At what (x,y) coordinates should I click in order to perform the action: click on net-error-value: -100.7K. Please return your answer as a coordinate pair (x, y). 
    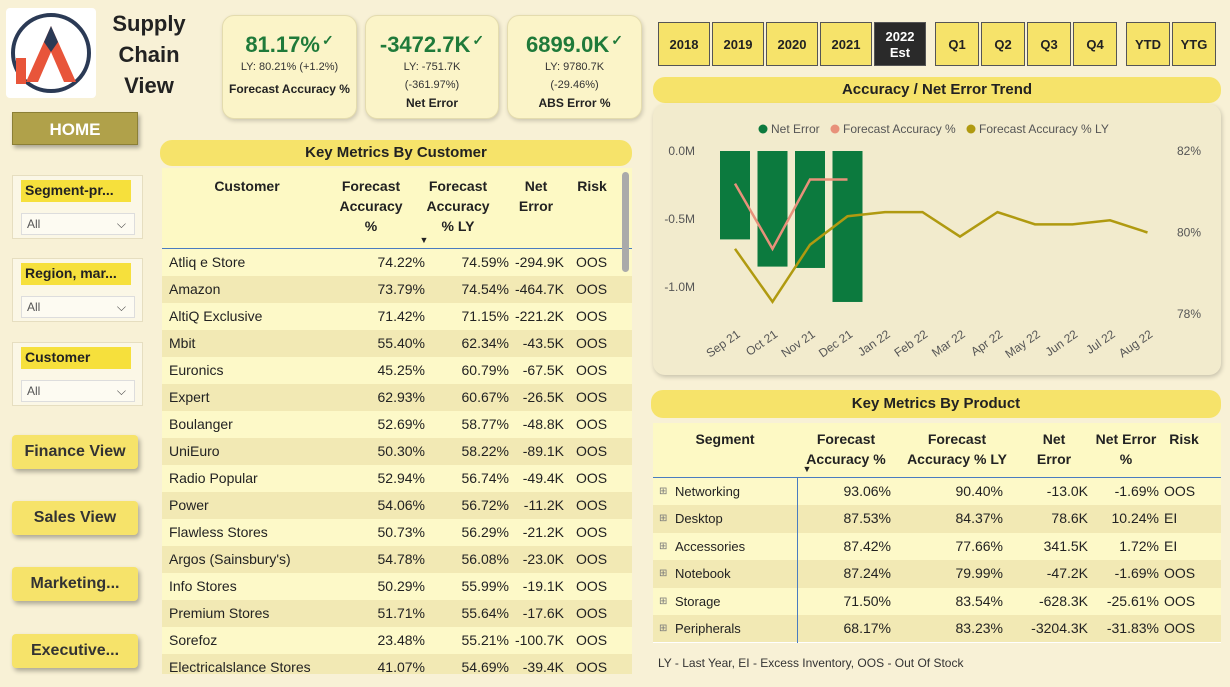
    Looking at the image, I should click on (539, 640).